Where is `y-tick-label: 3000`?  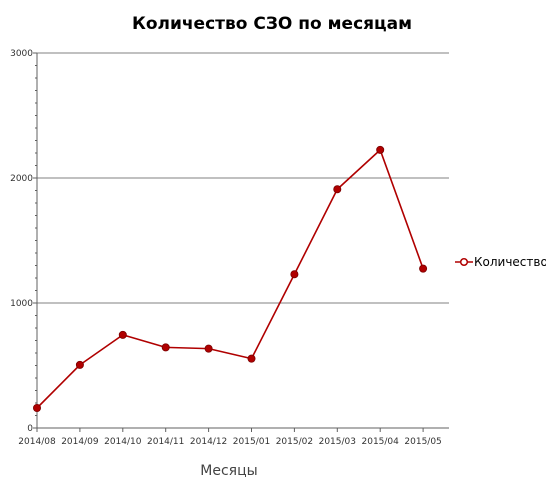 y-tick-label: 3000 is located at coordinates (21, 54).